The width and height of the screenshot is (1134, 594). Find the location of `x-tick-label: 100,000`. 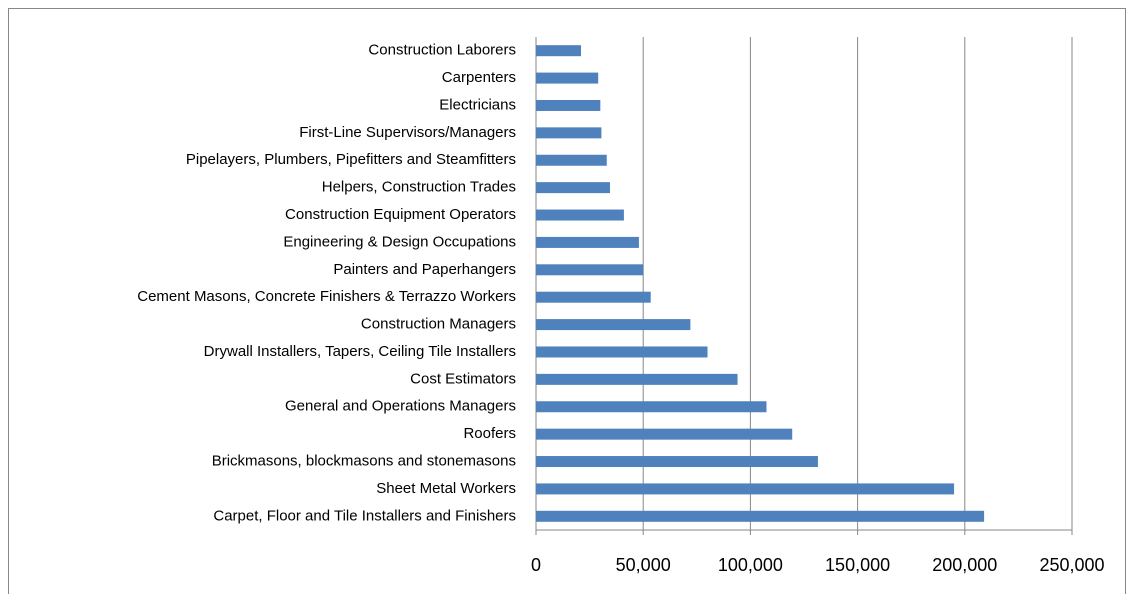

x-tick-label: 100,000 is located at coordinates (750, 565).